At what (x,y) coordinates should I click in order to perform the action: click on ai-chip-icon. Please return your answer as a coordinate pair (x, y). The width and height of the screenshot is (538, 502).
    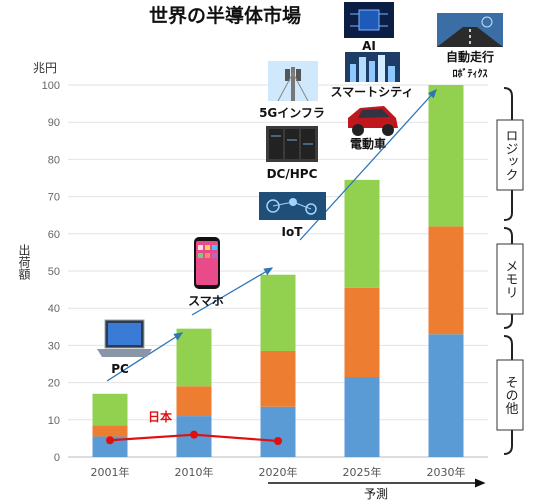
    Looking at the image, I should click on (369, 20).